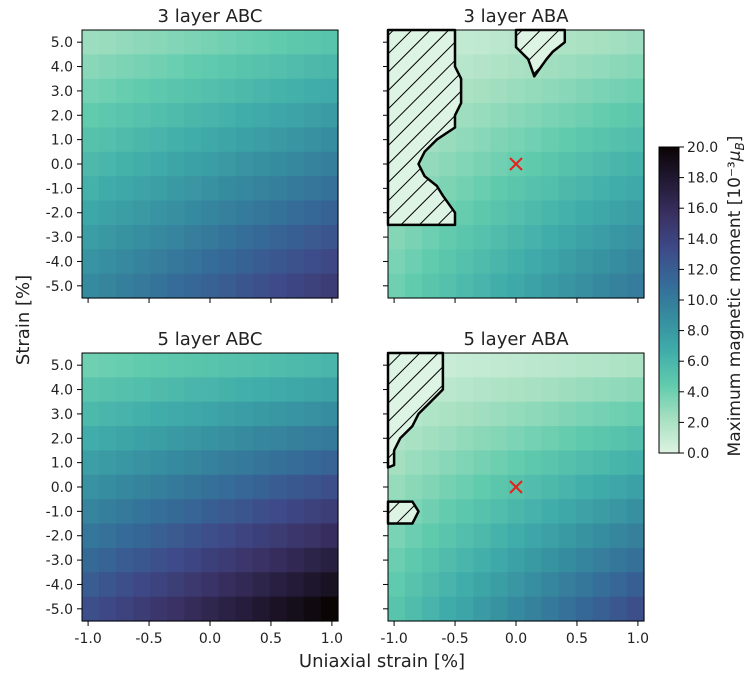 The width and height of the screenshot is (749, 678). Describe the element at coordinates (62, 415) in the screenshot. I see `y-tick-label: 3.0` at that location.